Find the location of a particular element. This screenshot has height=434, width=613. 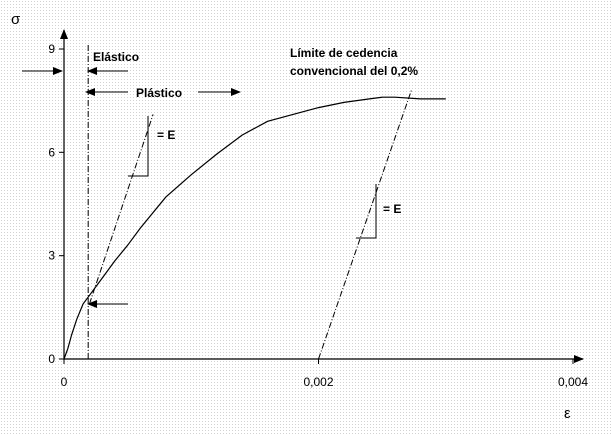

plastic-label: Plástico is located at coordinates (159, 93).